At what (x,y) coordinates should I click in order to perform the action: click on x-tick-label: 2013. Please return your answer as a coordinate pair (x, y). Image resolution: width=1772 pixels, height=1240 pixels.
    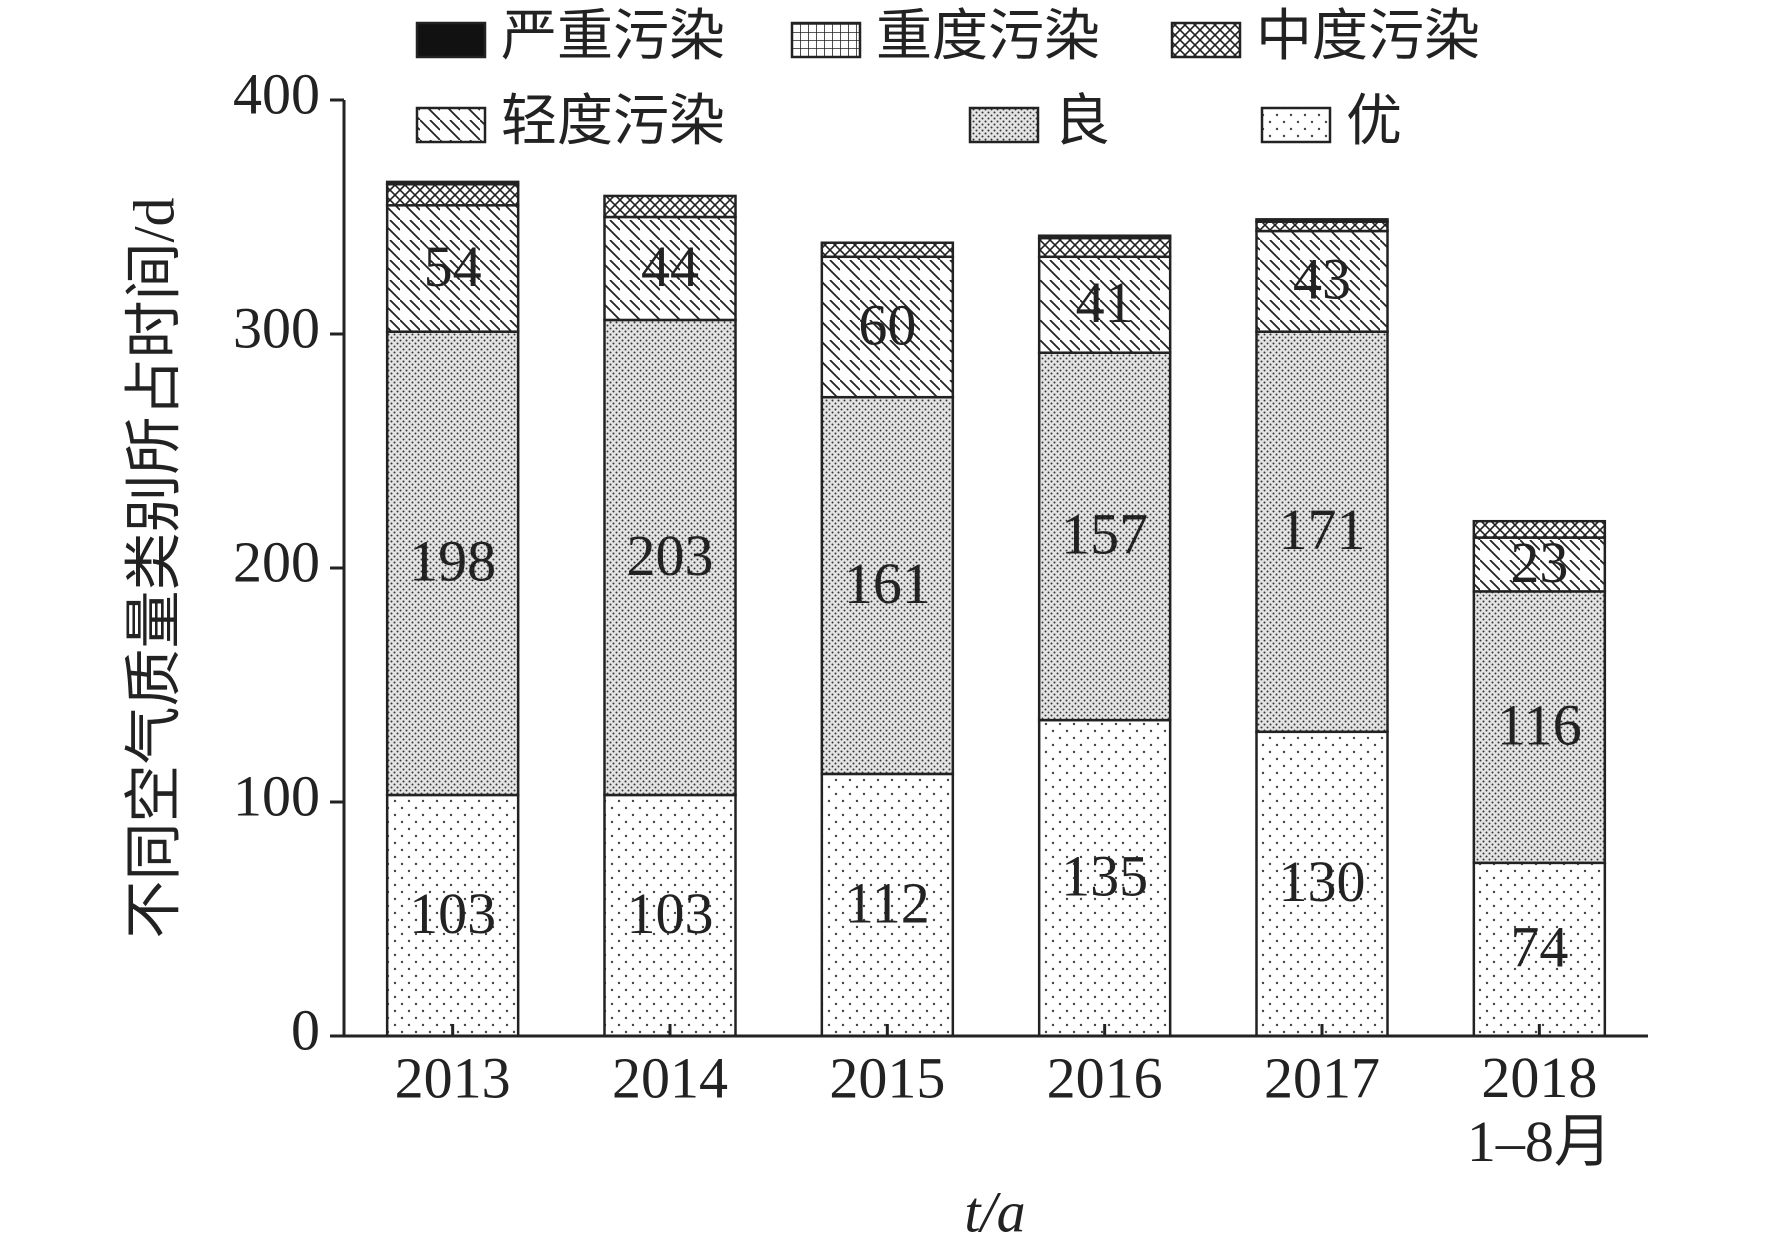
    Looking at the image, I should click on (453, 1077).